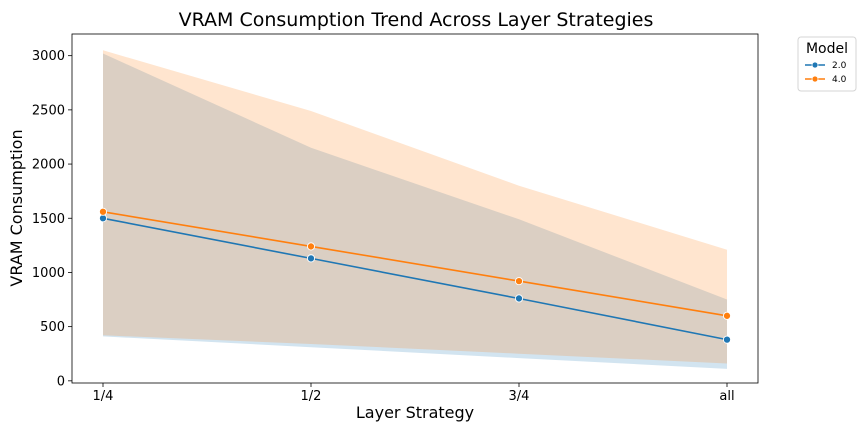 This screenshot has height=432, width=864. I want to click on x-tick-label: 3/4, so click(519, 396).